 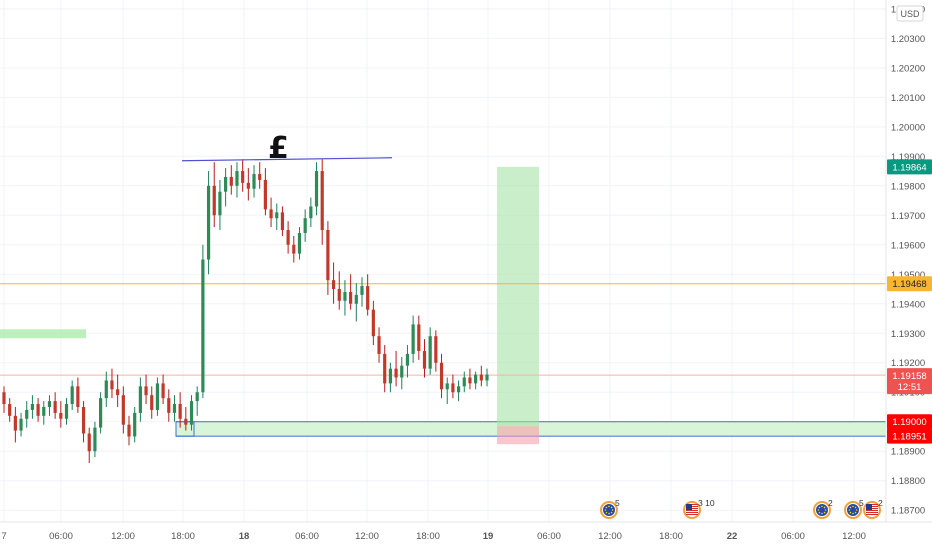 I want to click on price-tag-label: 1.19468, so click(x=909, y=284).